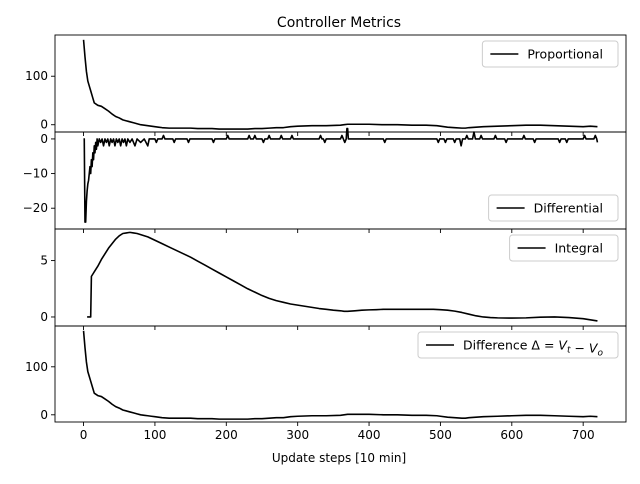 The width and height of the screenshot is (640, 484). What do you see at coordinates (533, 348) in the screenshot?
I see `legend-label-difference: Difference Δ = Vt − Vo` at bounding box center [533, 348].